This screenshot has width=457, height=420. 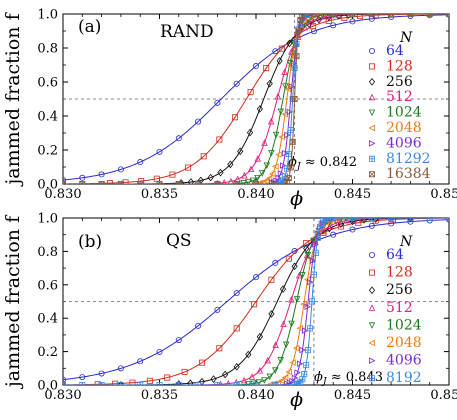 What do you see at coordinates (159, 395) in the screenshot?
I see `x-tick-label: 0.835` at bounding box center [159, 395].